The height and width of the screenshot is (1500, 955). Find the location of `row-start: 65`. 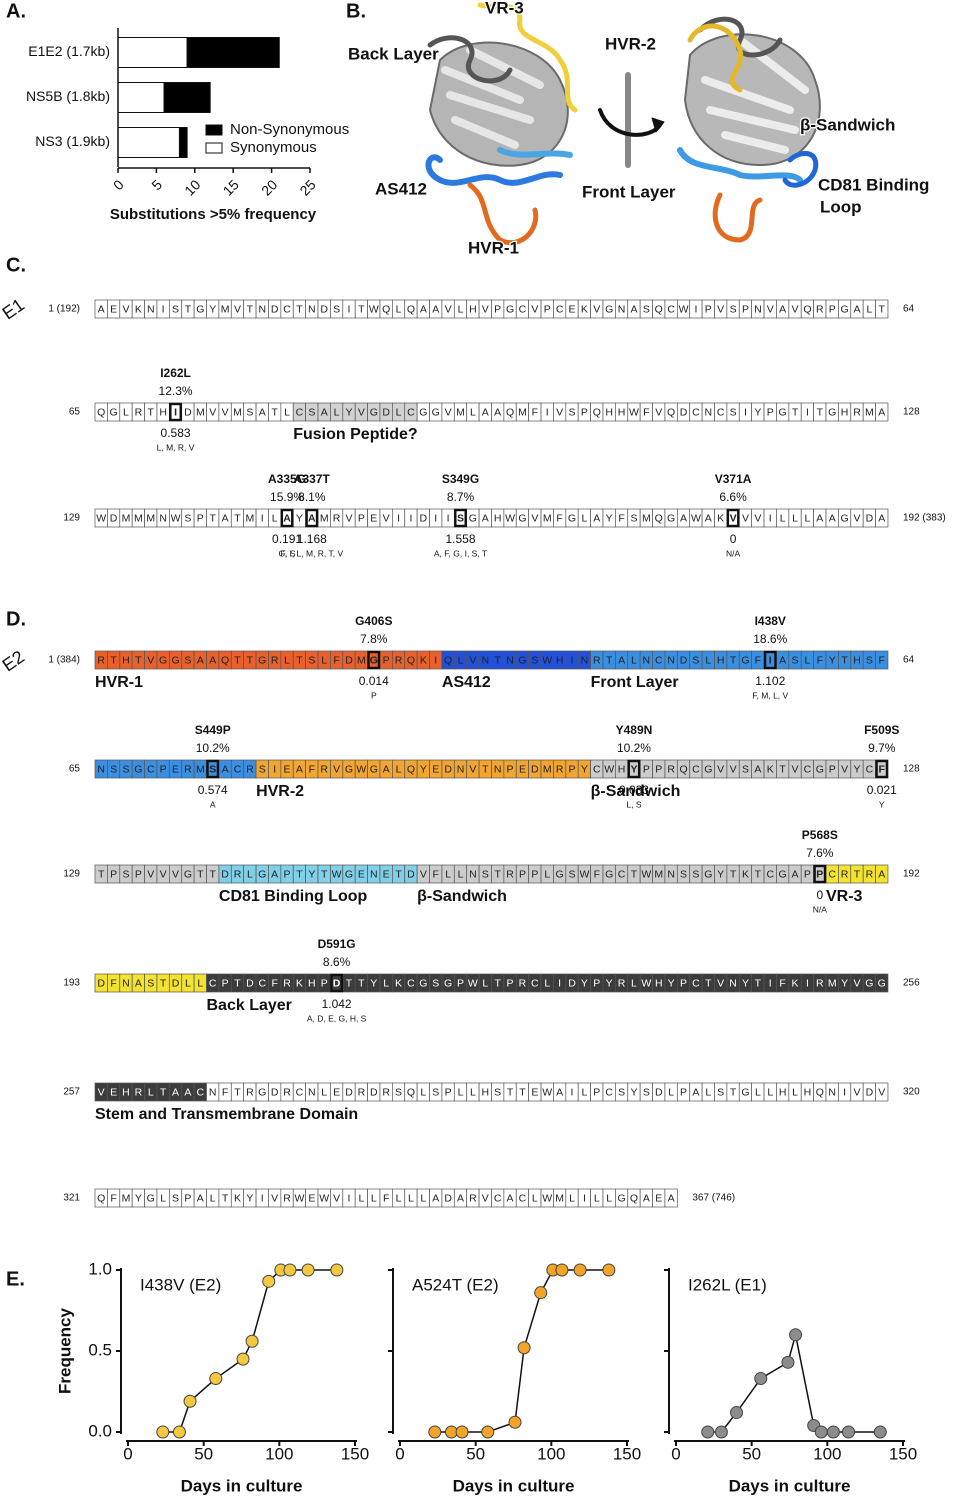

row-start: 65 is located at coordinates (75, 769).